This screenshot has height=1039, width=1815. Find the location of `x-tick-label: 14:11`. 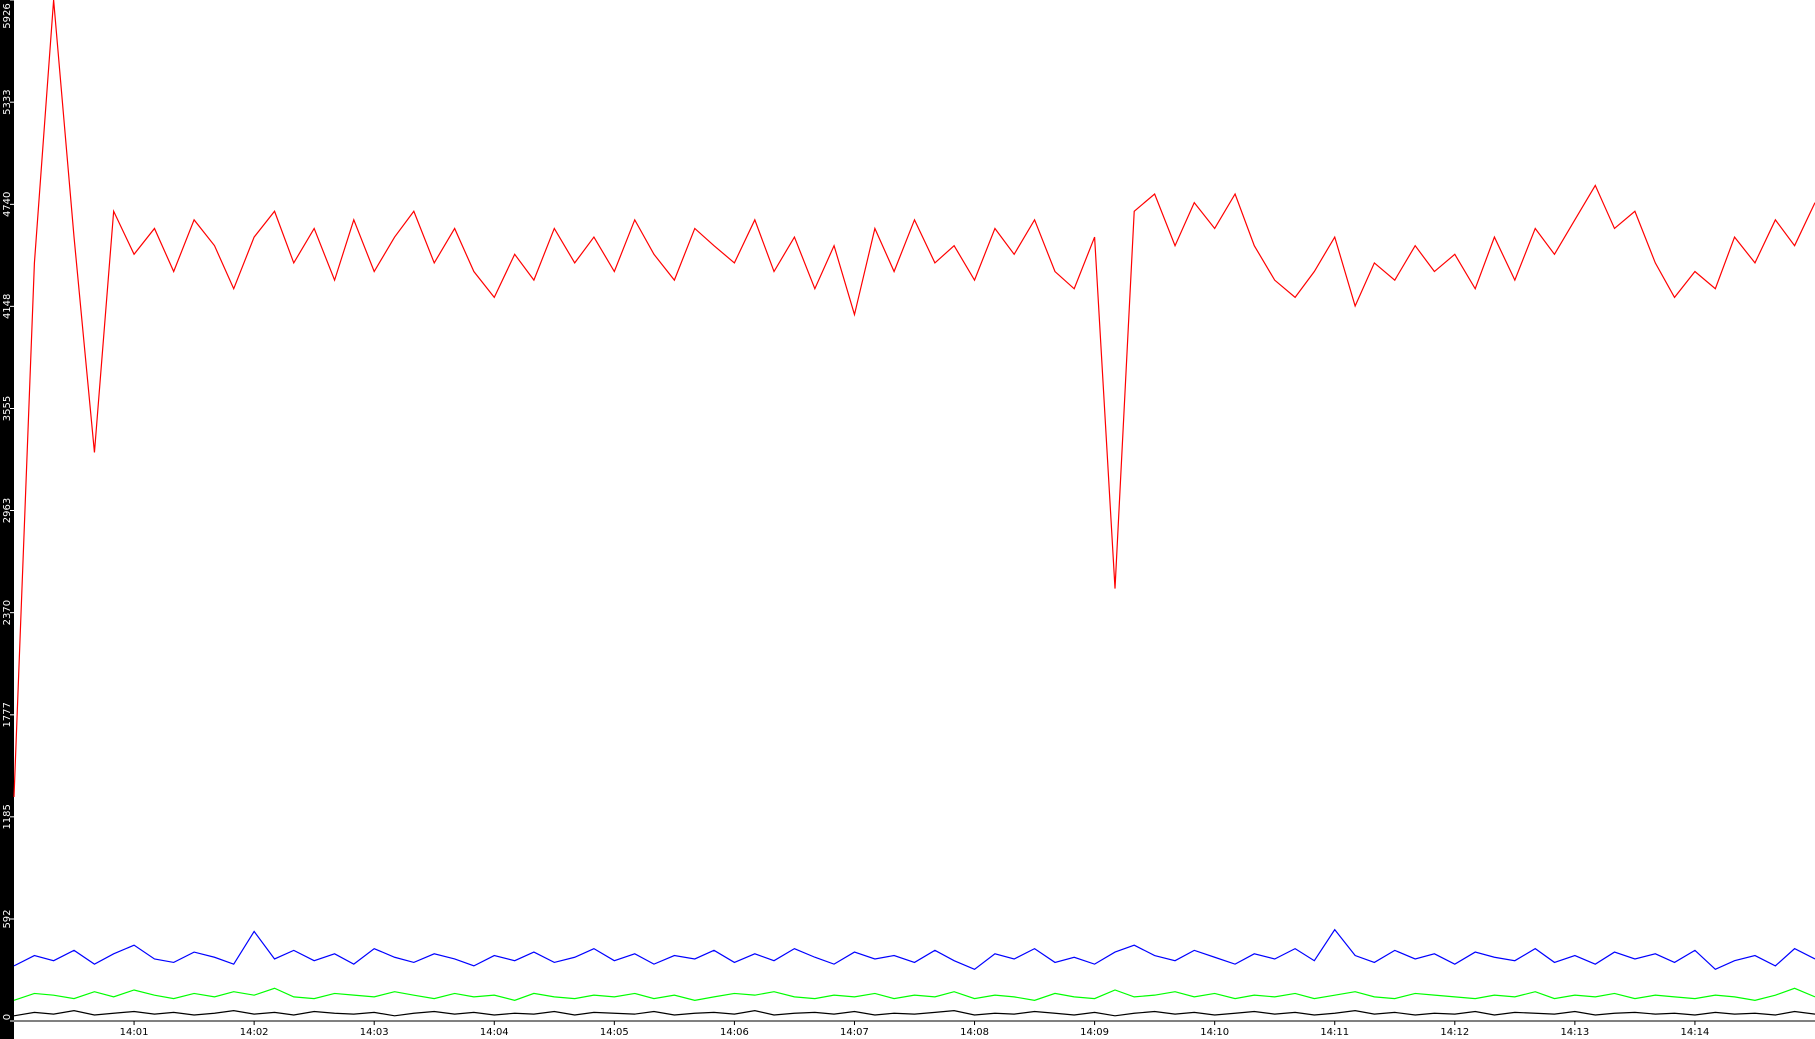

x-tick-label: 14:11 is located at coordinates (1334, 1032).